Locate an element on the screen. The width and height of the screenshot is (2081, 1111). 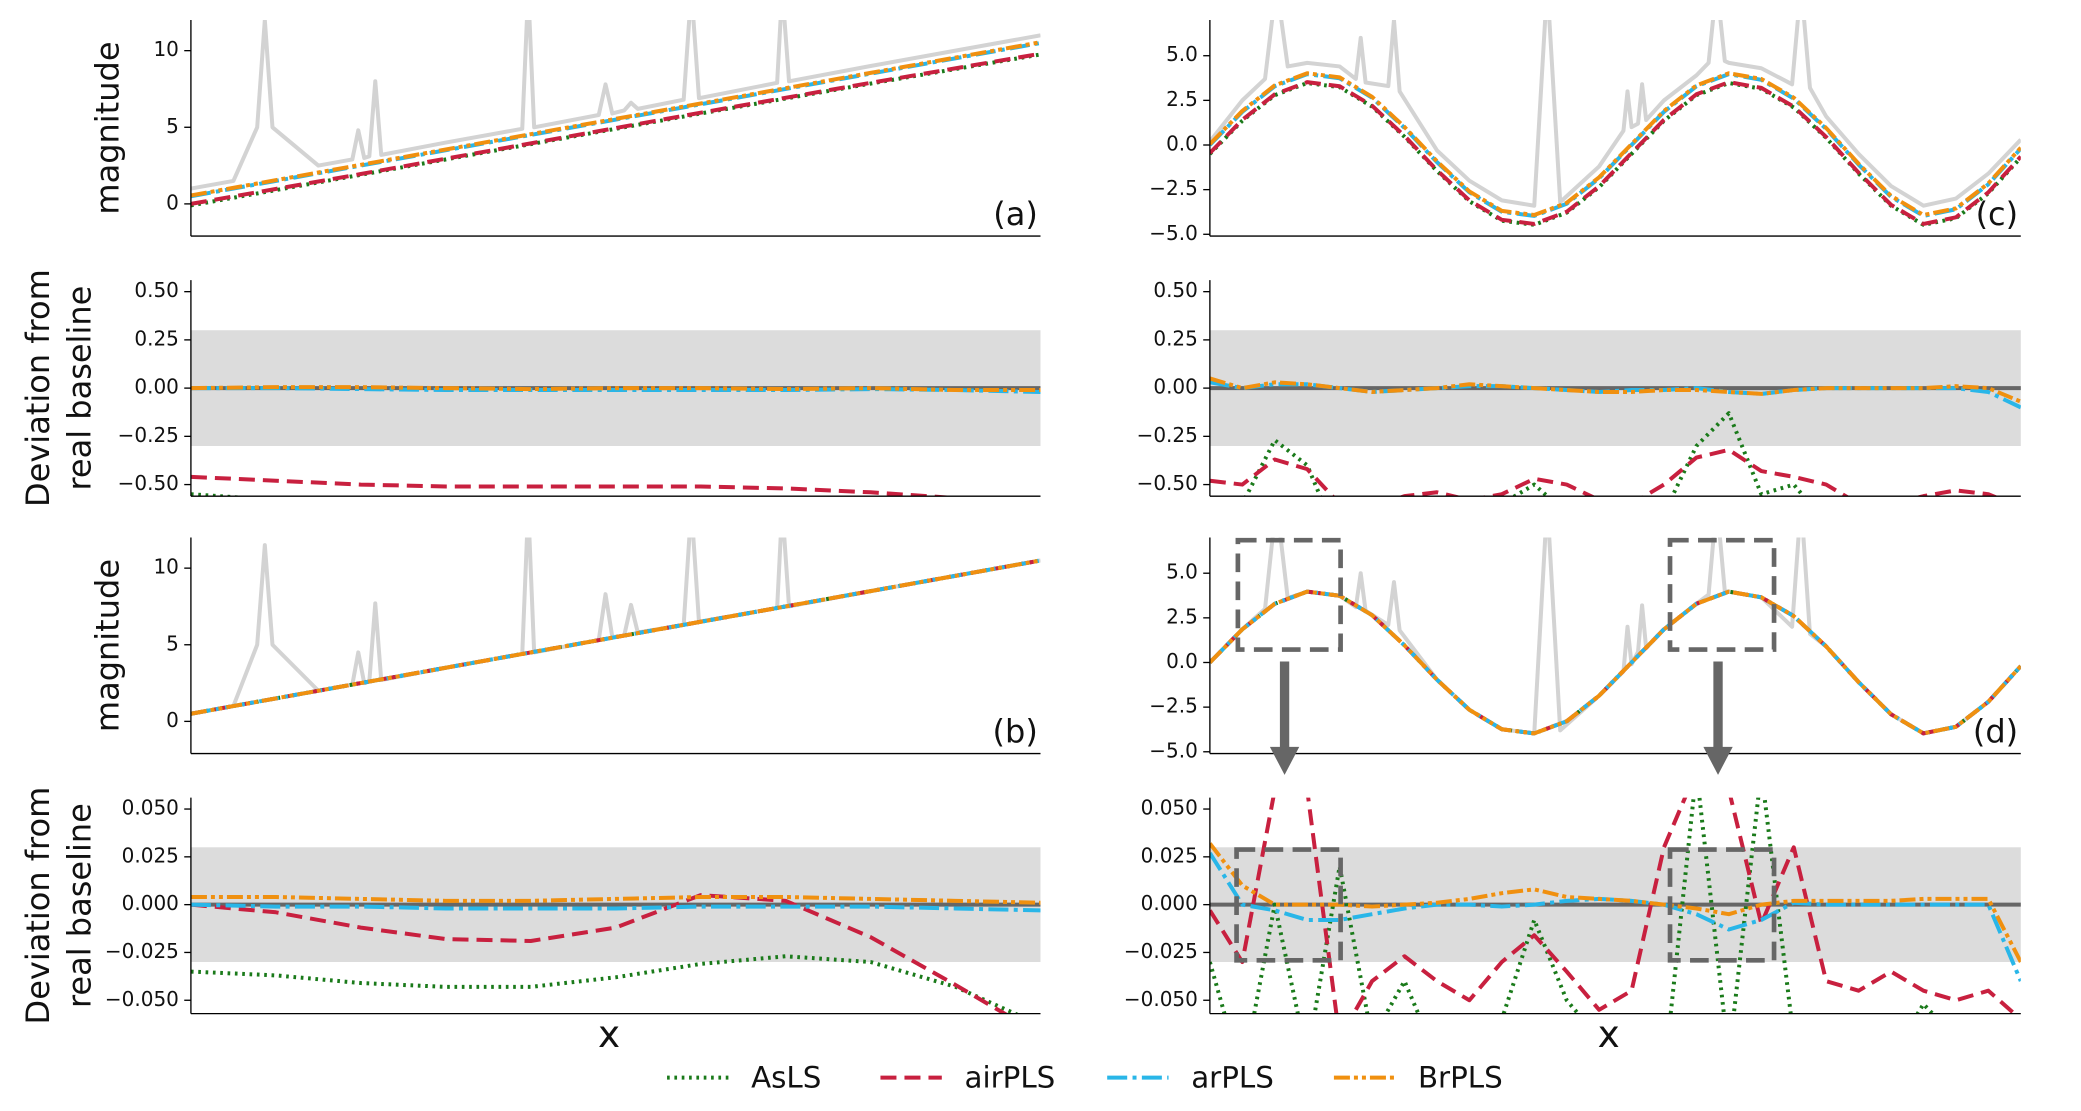
panel-label: (c) is located at coordinates (1997, 214).